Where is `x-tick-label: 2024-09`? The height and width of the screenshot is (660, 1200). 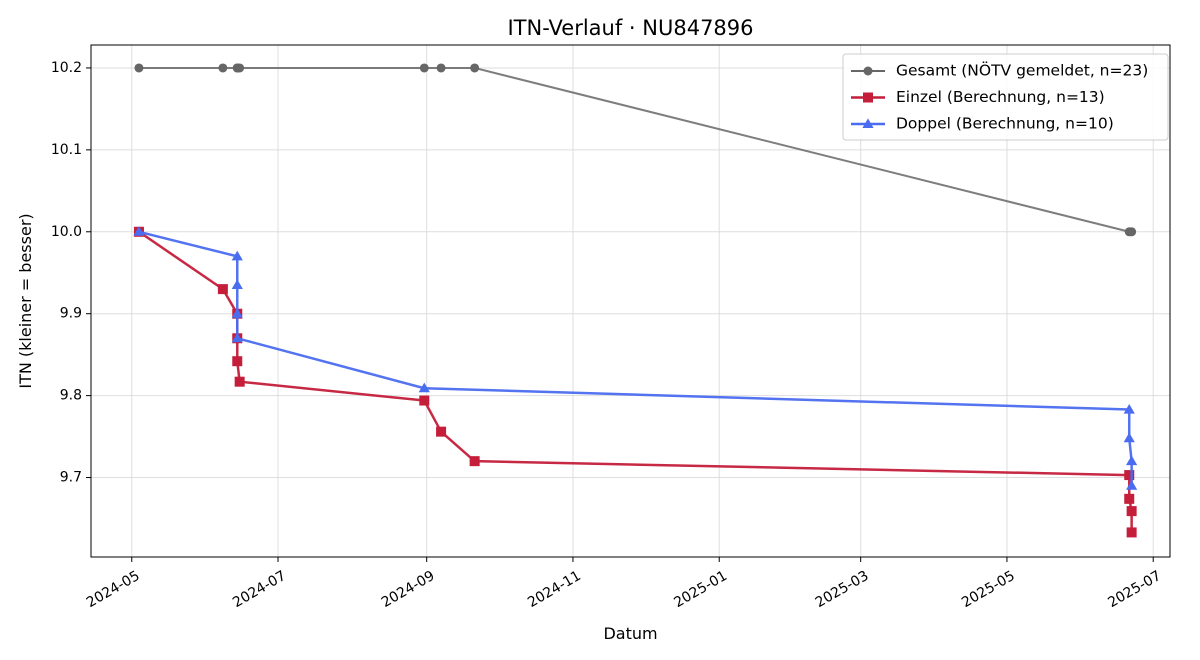 x-tick-label: 2024-09 is located at coordinates (408, 589).